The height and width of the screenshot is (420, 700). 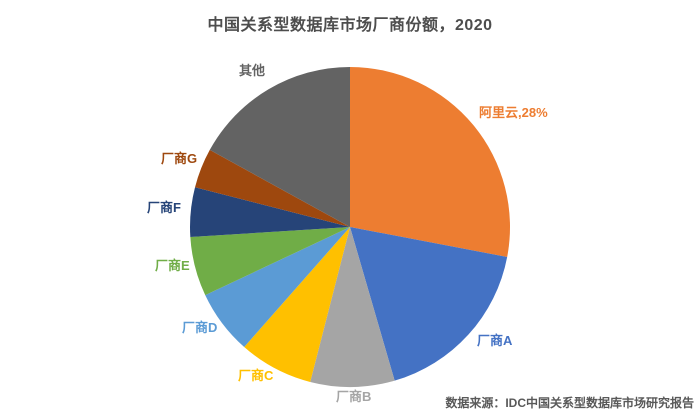 I want to click on slice-label-others: 其他, so click(x=252, y=70).